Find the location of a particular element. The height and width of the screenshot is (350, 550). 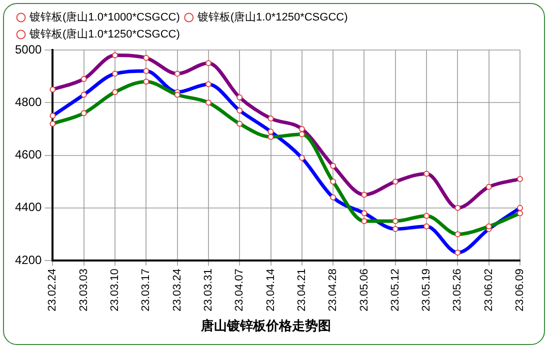

y-tick-label: 4800 is located at coordinates (28, 101).